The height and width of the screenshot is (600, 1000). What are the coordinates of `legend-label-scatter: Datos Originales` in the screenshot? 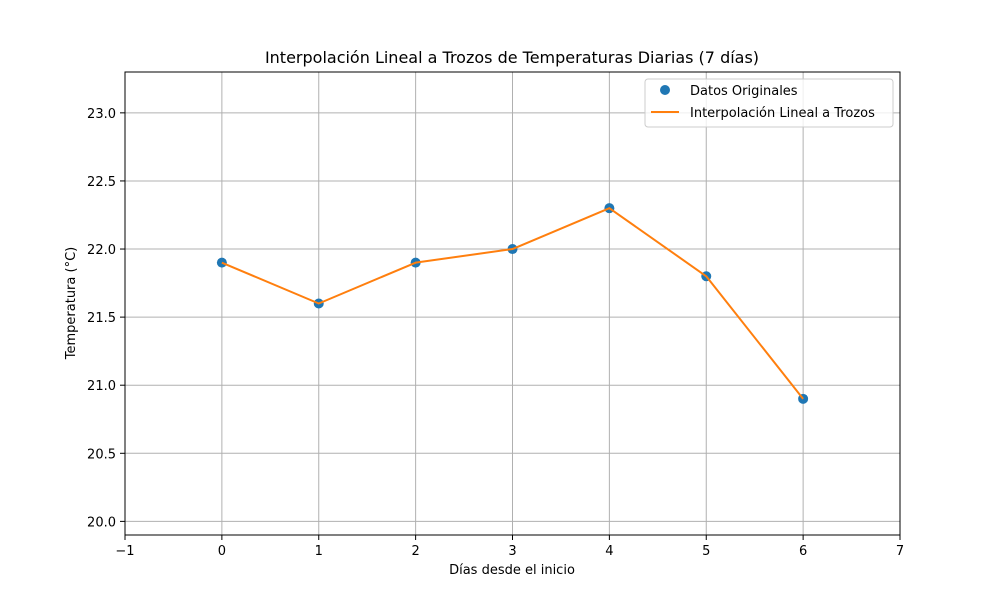 It's located at (744, 91).